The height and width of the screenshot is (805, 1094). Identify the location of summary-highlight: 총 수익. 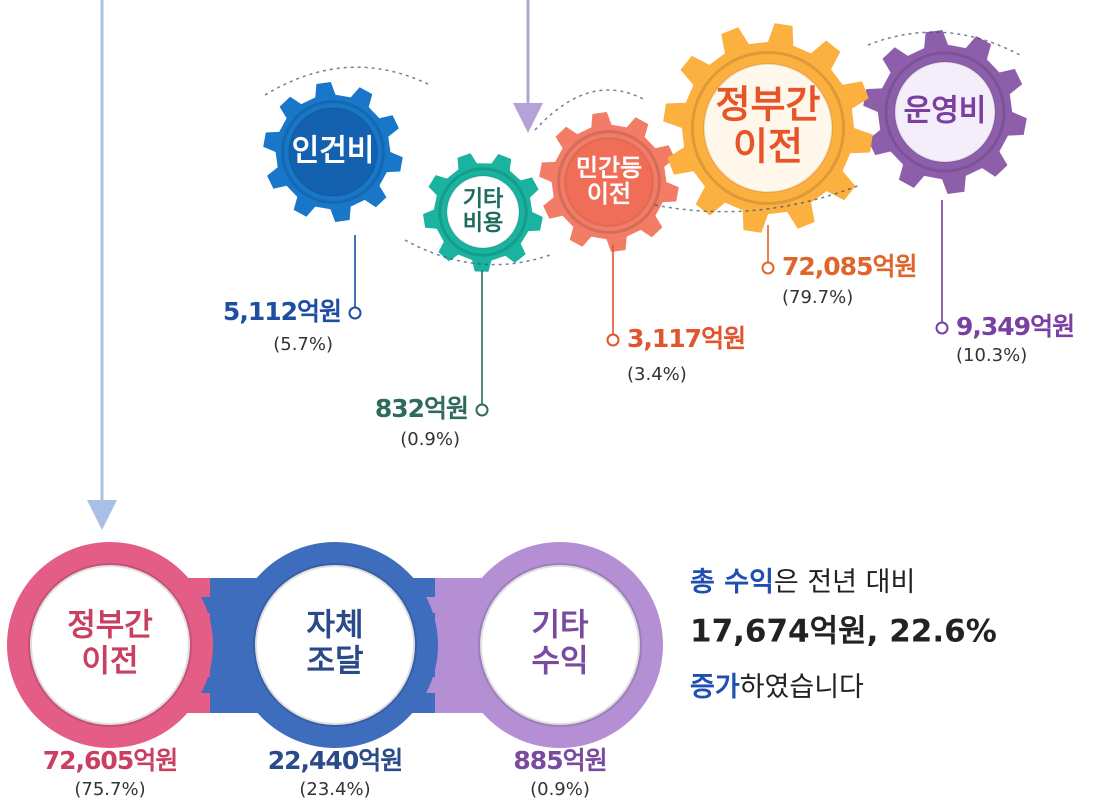
(732, 582).